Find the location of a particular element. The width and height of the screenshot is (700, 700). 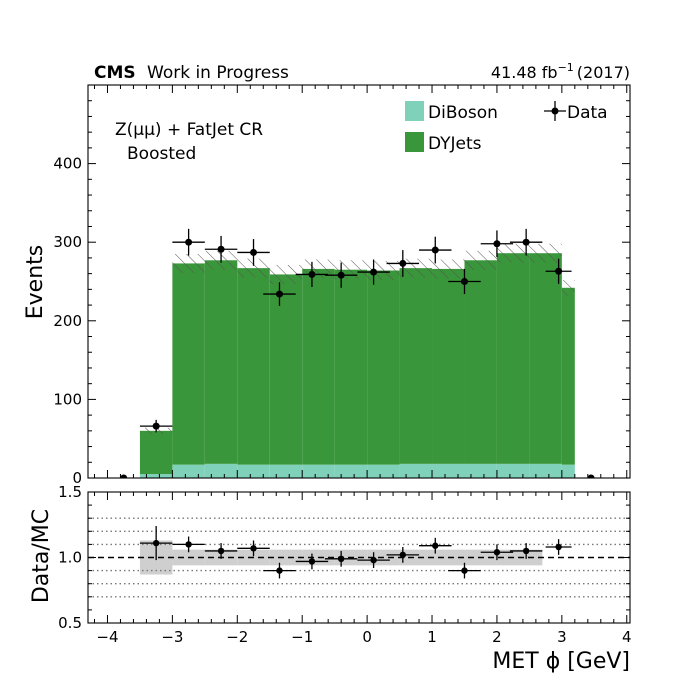

legend-data-marker is located at coordinates (555, 111).